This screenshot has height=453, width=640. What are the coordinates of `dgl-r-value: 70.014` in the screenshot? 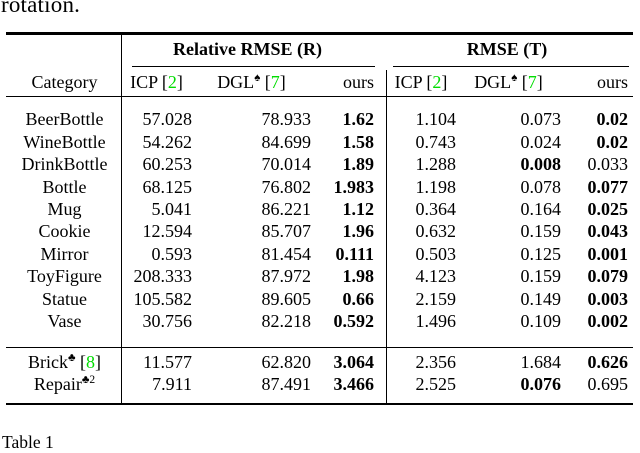 It's located at (286, 164).